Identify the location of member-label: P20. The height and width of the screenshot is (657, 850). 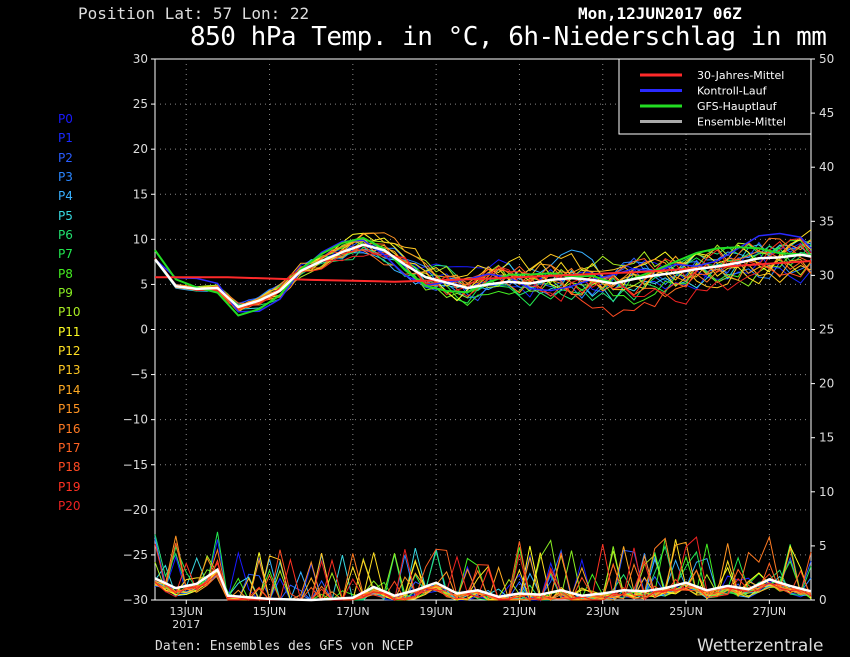
(69, 505).